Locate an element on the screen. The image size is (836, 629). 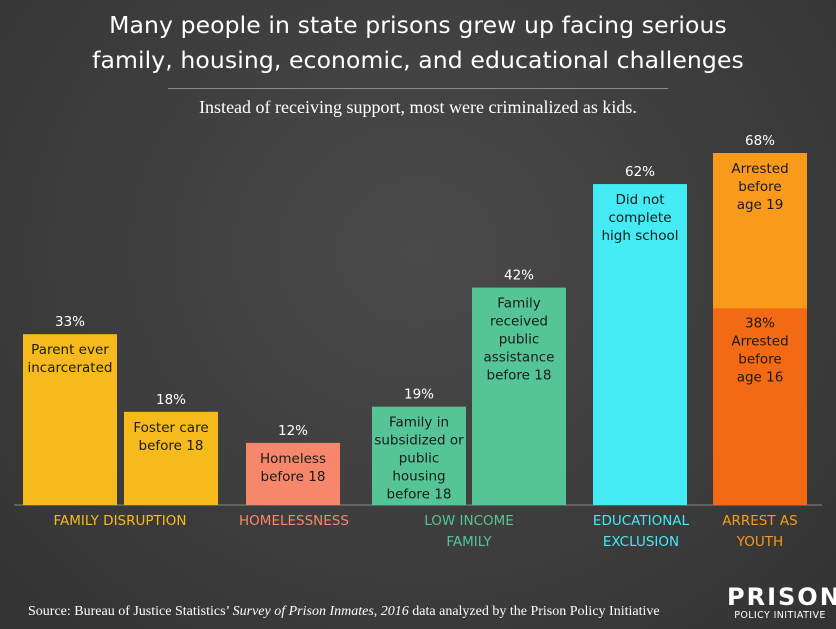
bar-value-label-7: 38% is located at coordinates (760, 323).